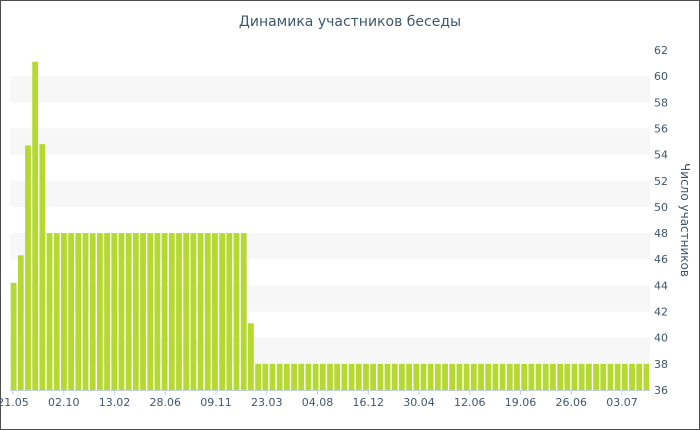 Image resolution: width=700 pixels, height=430 pixels. What do you see at coordinates (470, 402) in the screenshot?
I see `x-tick-label: 12.06` at bounding box center [470, 402].